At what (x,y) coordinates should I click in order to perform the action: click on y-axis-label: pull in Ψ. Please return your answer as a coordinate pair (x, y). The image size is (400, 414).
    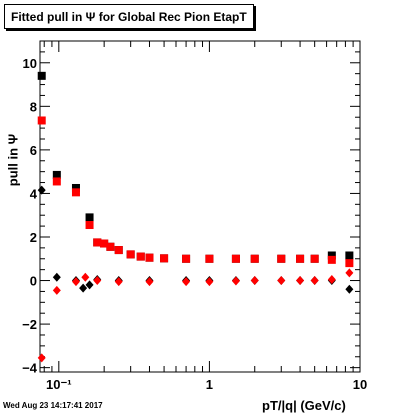
    Looking at the image, I should click on (13, 160).